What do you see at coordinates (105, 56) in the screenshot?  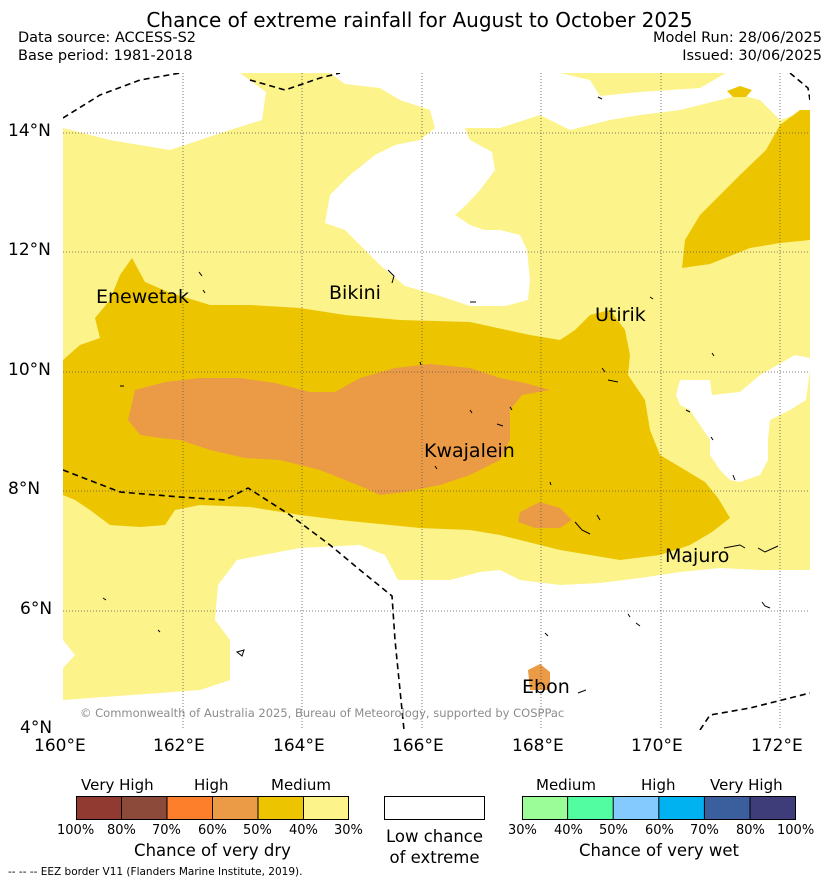 I see `base-period-label: Base period: 1981-2018` at bounding box center [105, 56].